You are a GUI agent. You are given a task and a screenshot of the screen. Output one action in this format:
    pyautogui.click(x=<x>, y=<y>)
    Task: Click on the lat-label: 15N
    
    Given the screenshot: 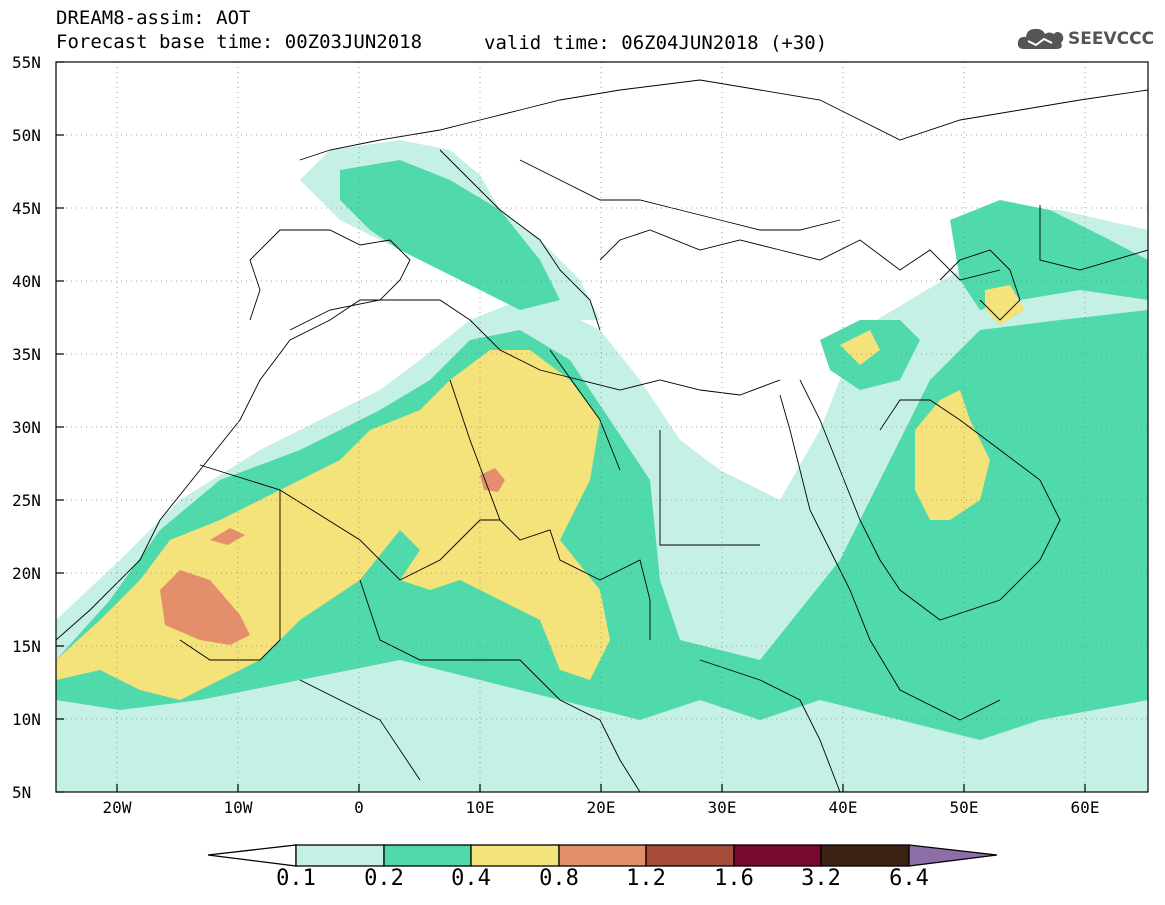 What is the action you would take?
    pyautogui.click(x=26, y=646)
    